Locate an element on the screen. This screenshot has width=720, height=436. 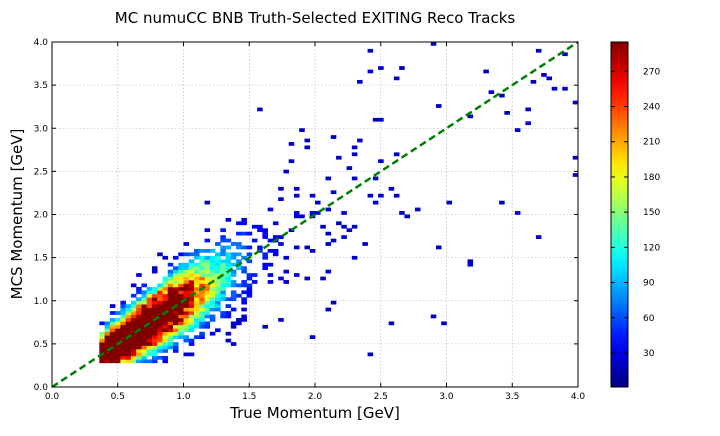
colorbar-tick-label: 210 is located at coordinates (651, 143).